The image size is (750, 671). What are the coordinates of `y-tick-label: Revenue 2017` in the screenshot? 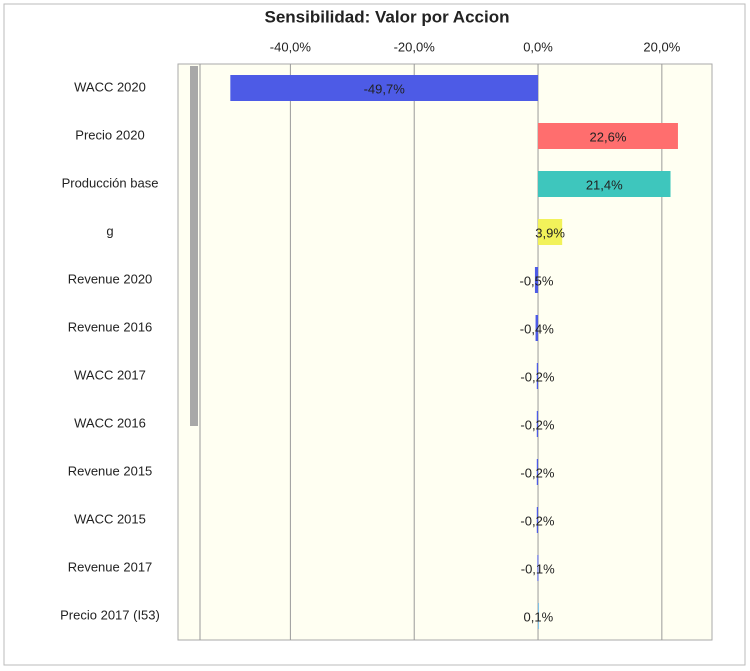 It's located at (110, 566).